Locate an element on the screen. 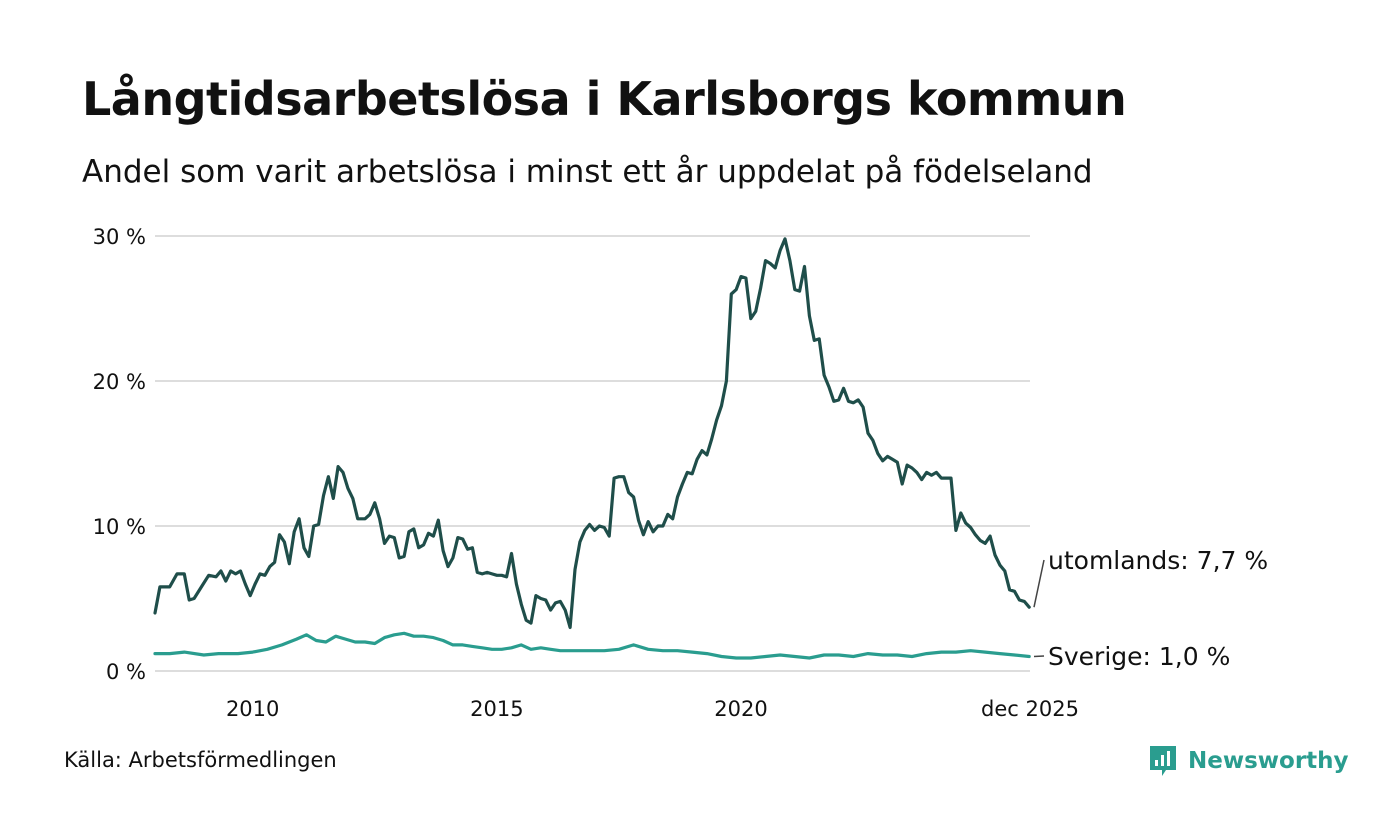 The image size is (1400, 840). brand-logo: Newsworthy is located at coordinates (1248, 761).